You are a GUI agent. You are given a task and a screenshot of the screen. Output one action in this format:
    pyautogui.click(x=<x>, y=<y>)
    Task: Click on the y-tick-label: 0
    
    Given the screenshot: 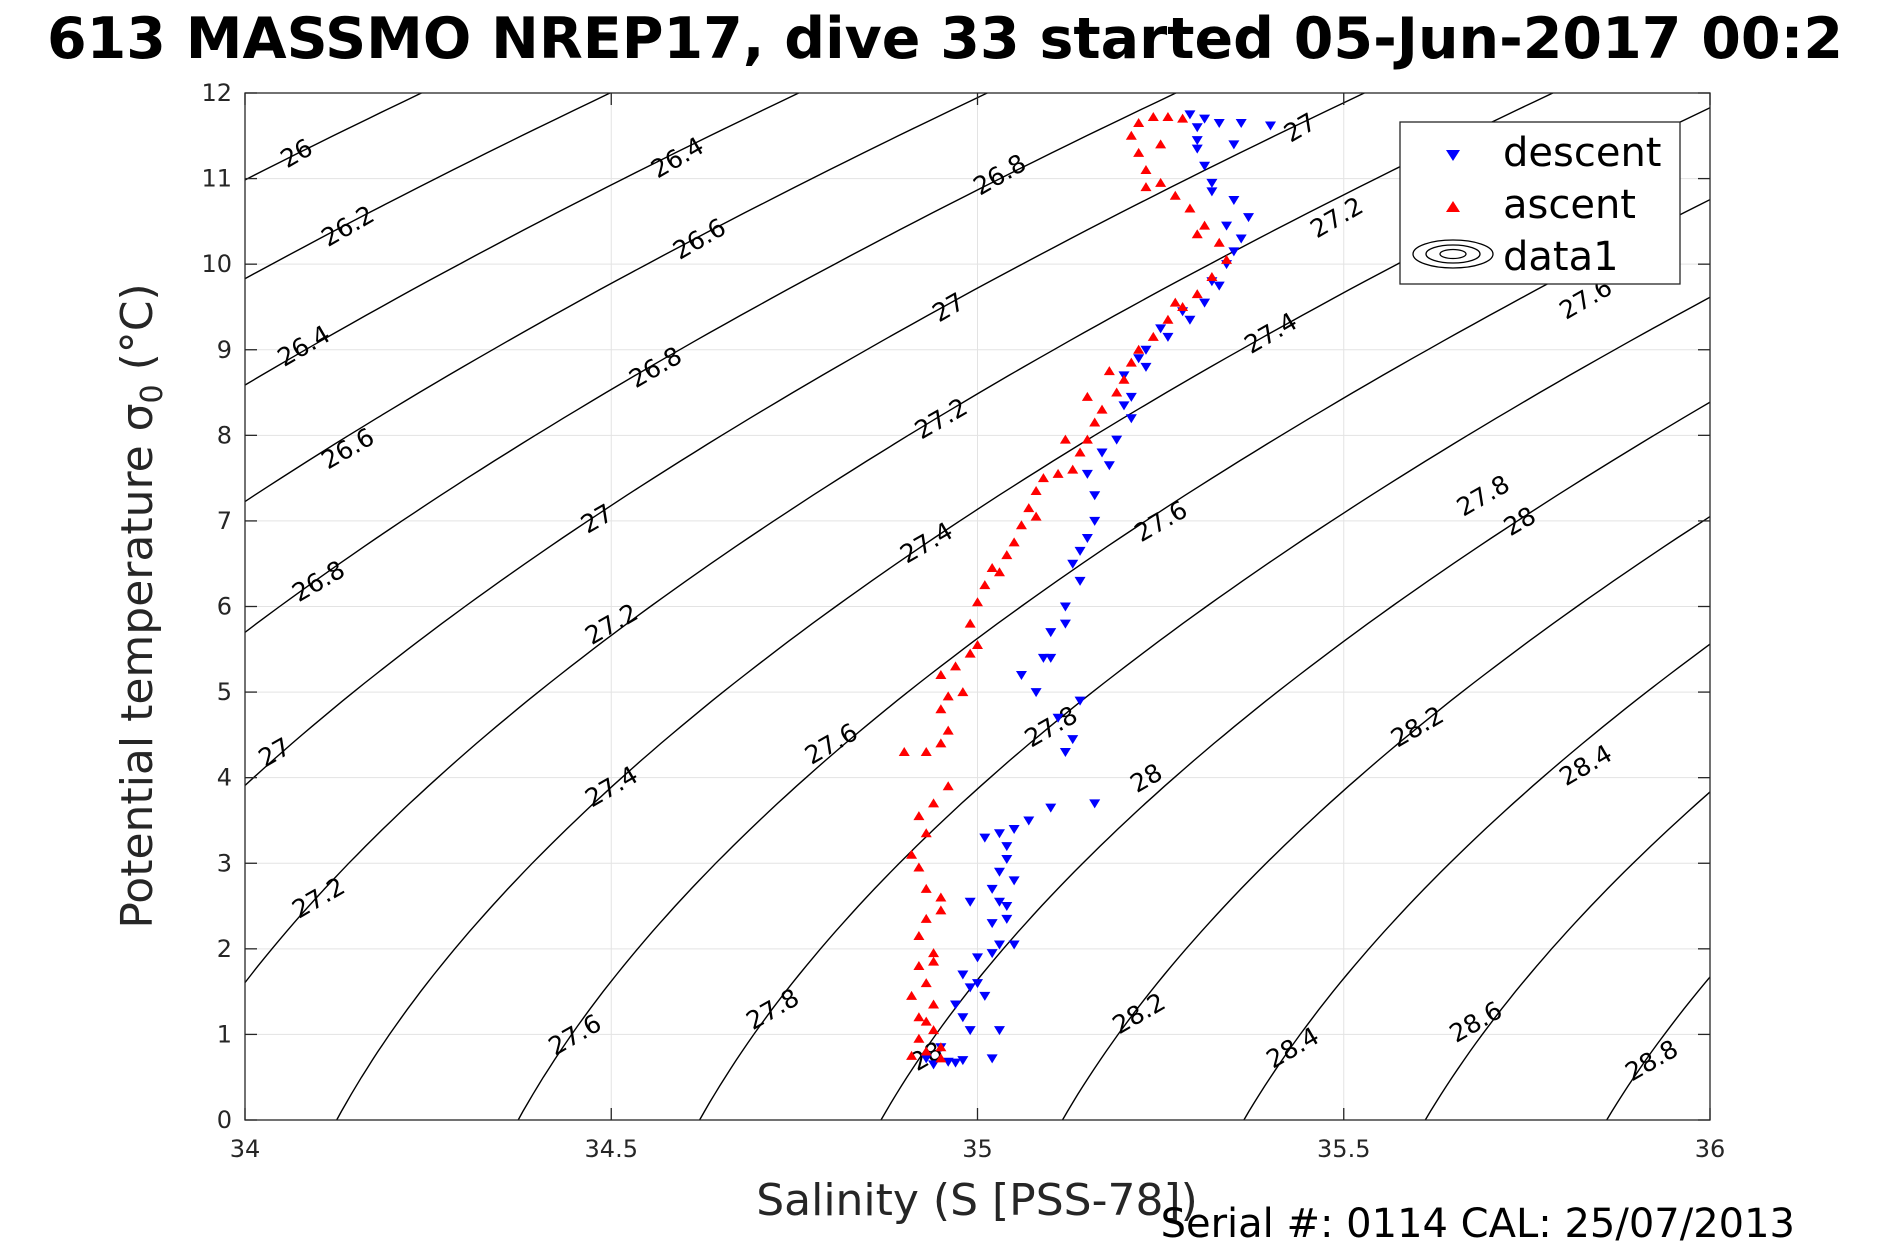 What is the action you would take?
    pyautogui.click(x=224, y=1120)
    